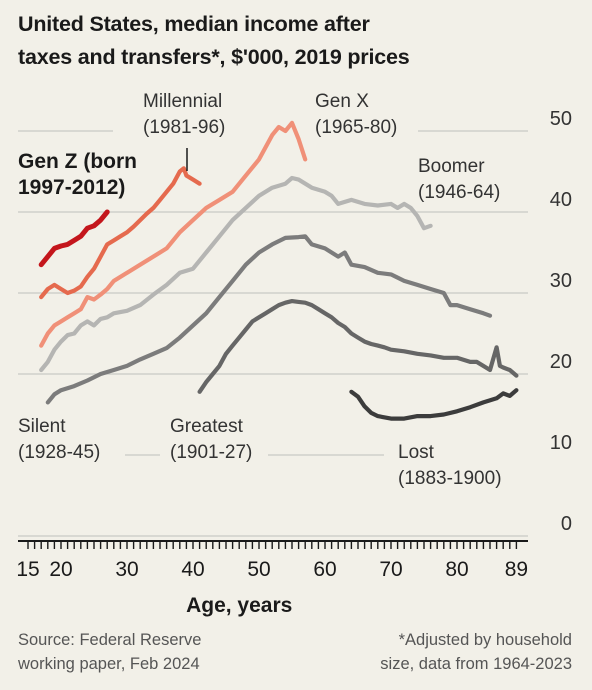 Image resolution: width=592 pixels, height=690 pixels. I want to click on series-label-1-line-1: (1901-27), so click(211, 452).